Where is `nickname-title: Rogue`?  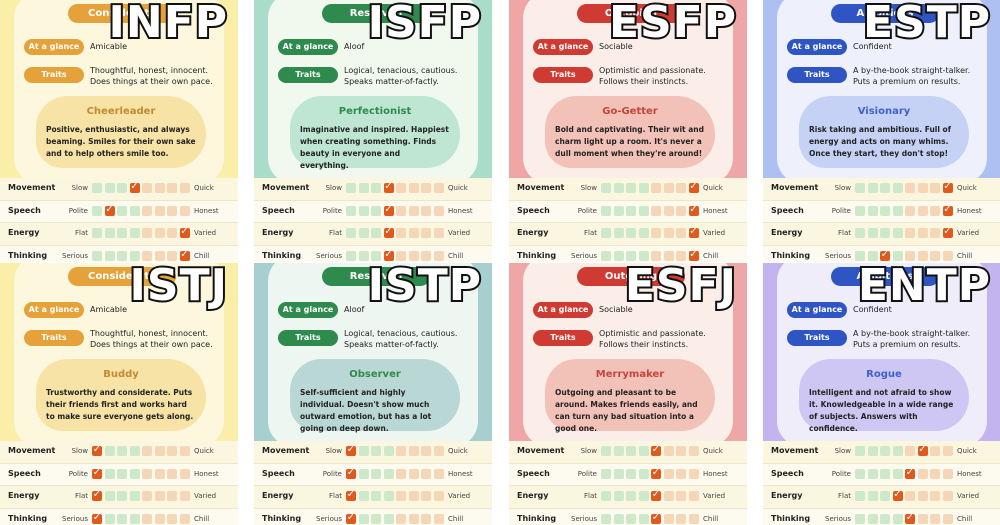 nickname-title: Rogue is located at coordinates (884, 374).